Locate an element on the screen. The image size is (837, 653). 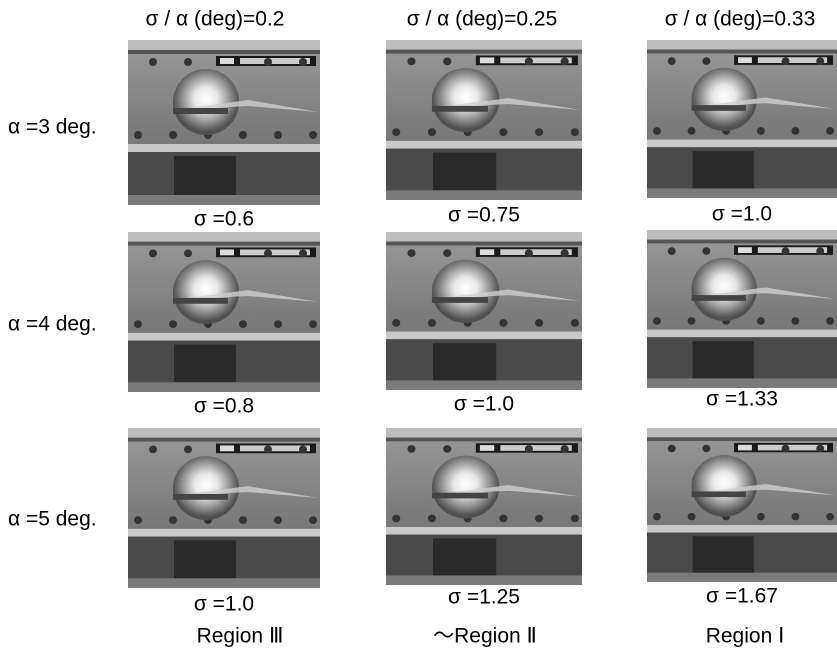
caption: σ =0.6 is located at coordinates (224, 219).